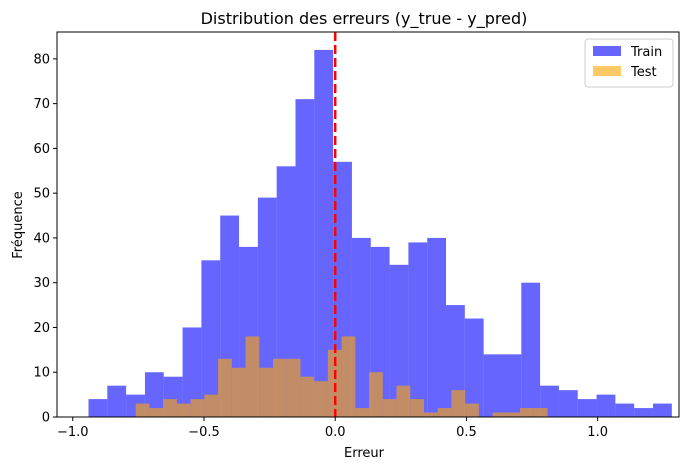 This screenshot has height=470, width=687. I want to click on y-tick-label: 0, so click(46, 418).